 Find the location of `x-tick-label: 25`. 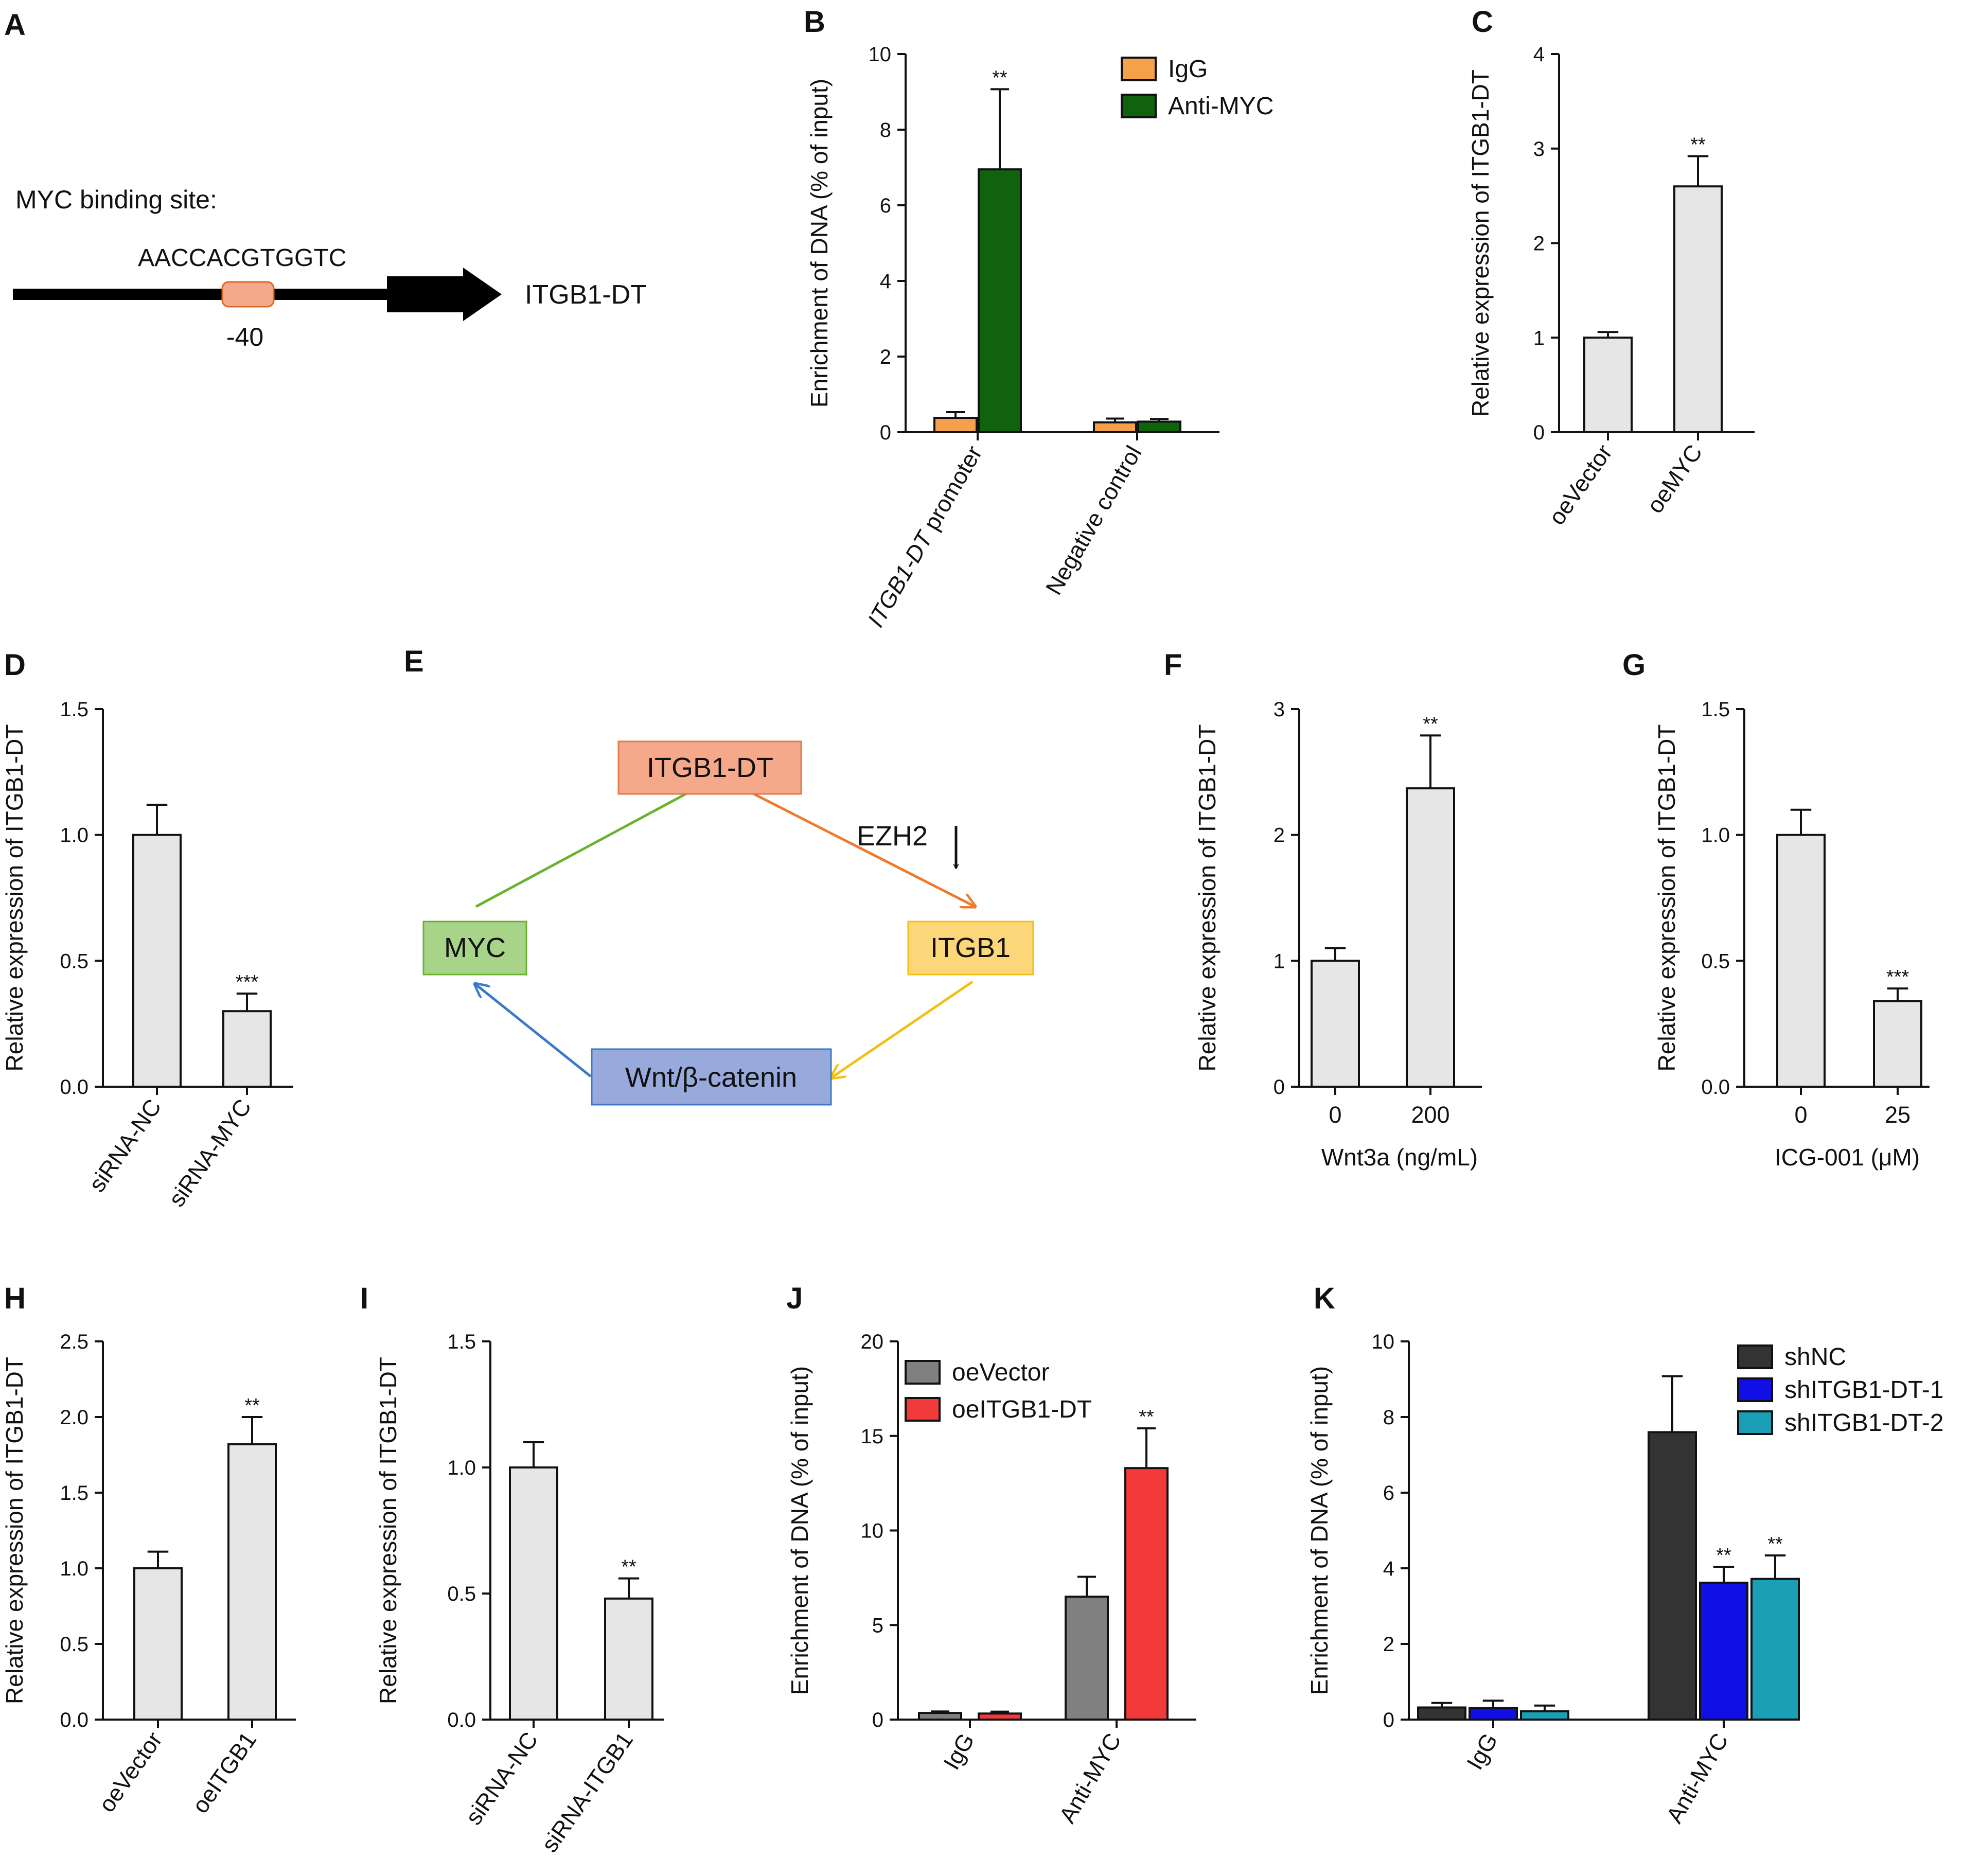

x-tick-label: 25 is located at coordinates (1898, 1115).